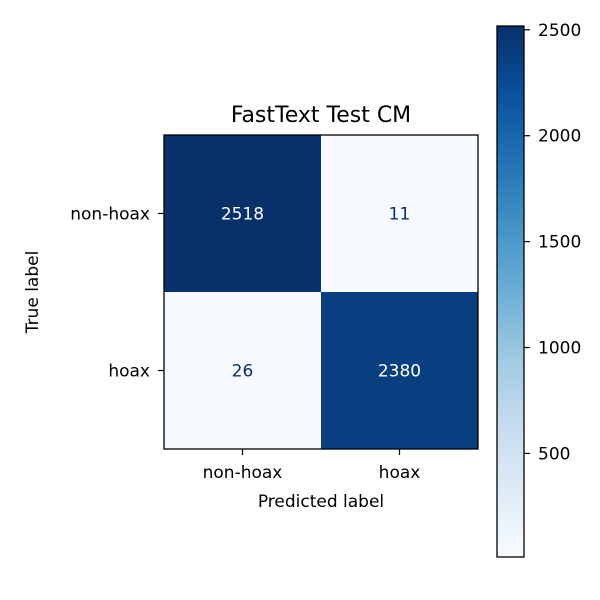 Image resolution: width=600 pixels, height=600 pixels. I want to click on cell-value-label: 11, so click(400, 215).